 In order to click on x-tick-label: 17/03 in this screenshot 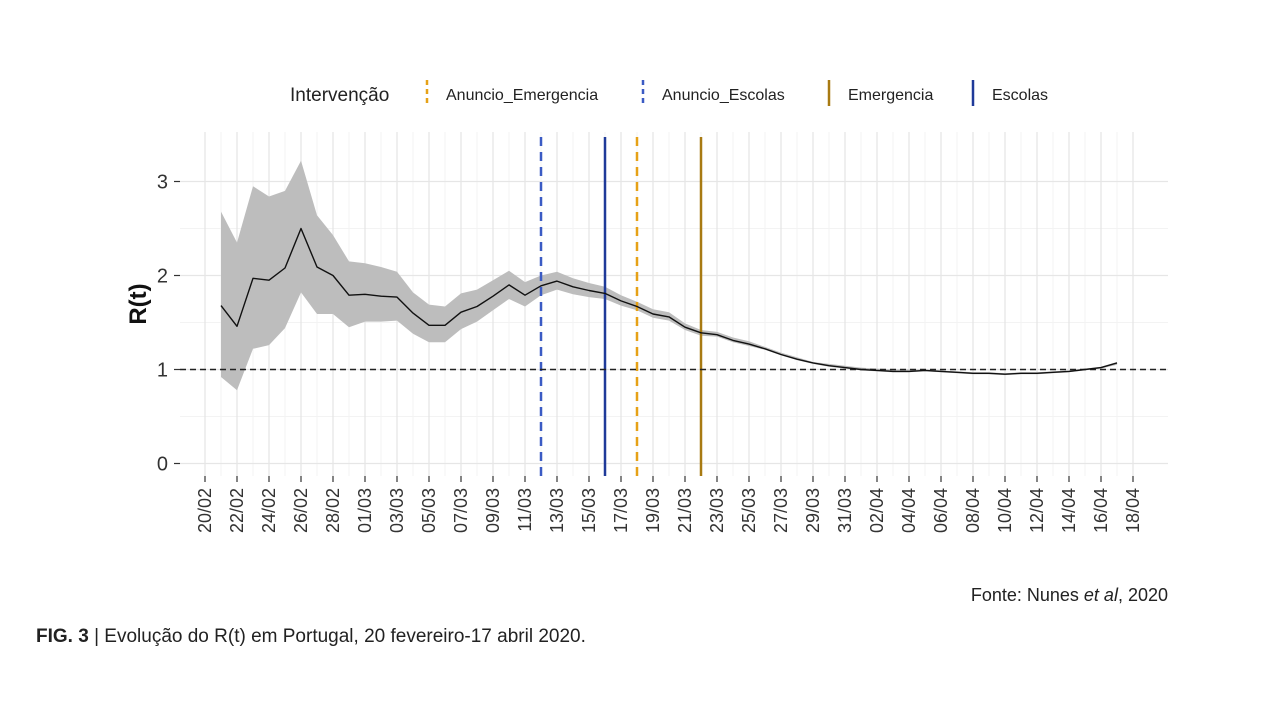, I will do `click(621, 510)`.